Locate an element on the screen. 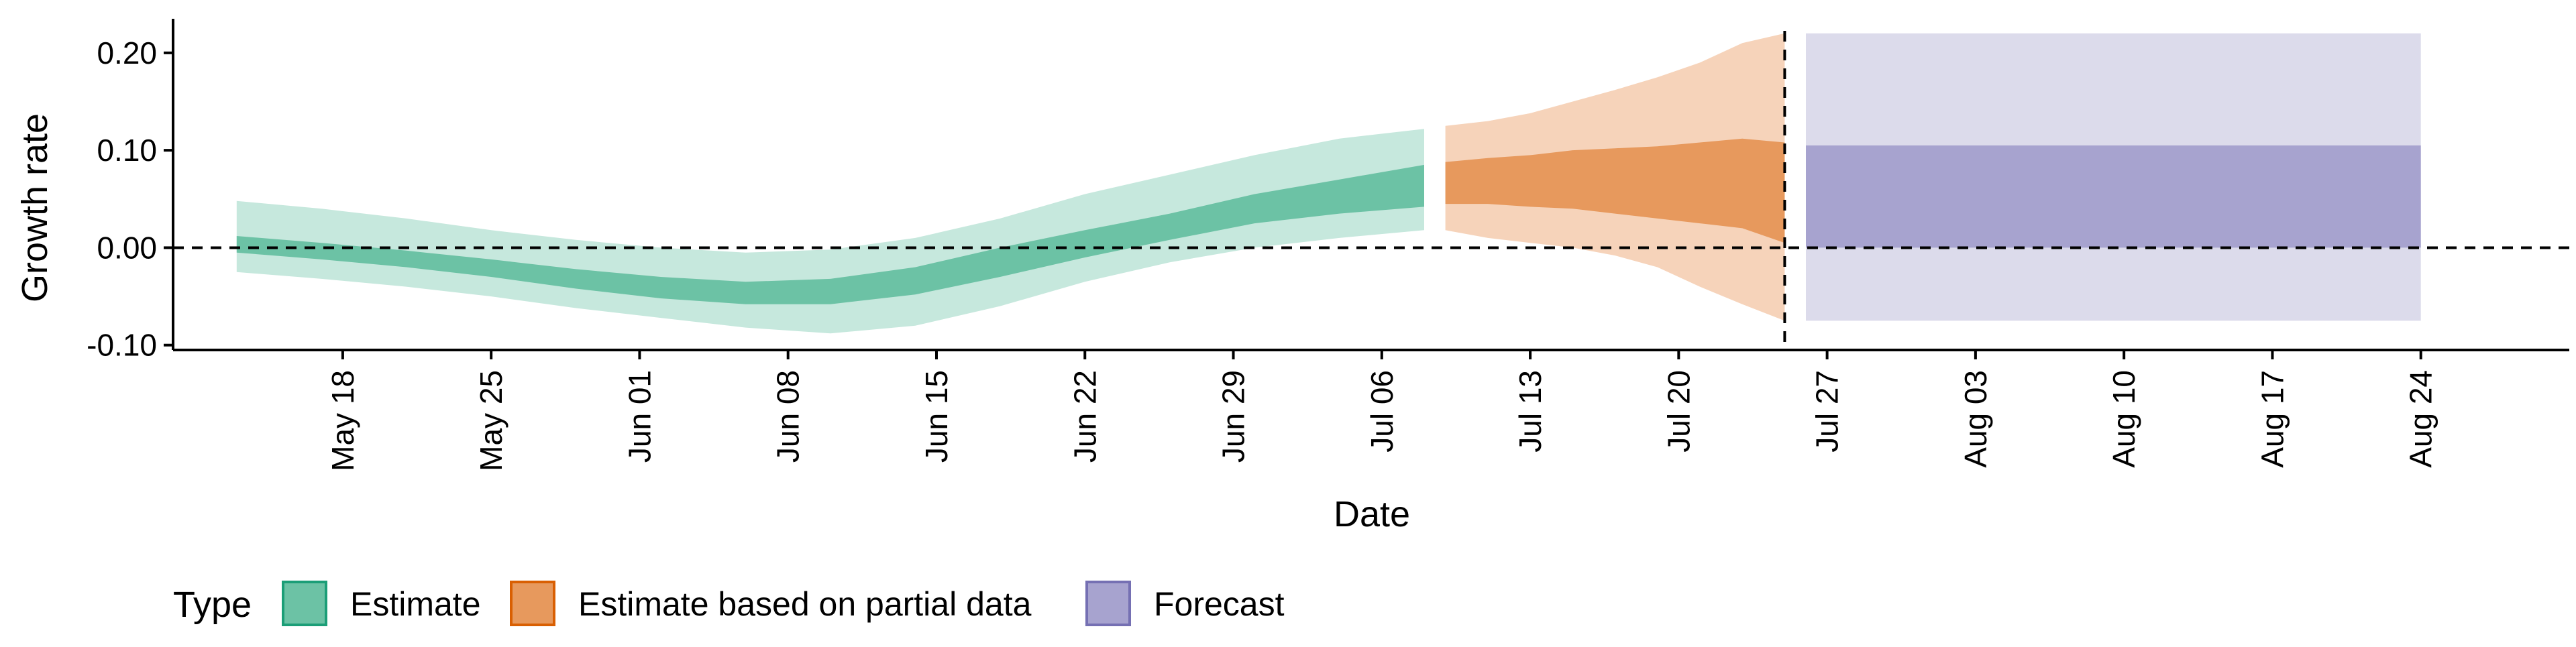  x-tick-label: Jul 27 is located at coordinates (1827, 411).